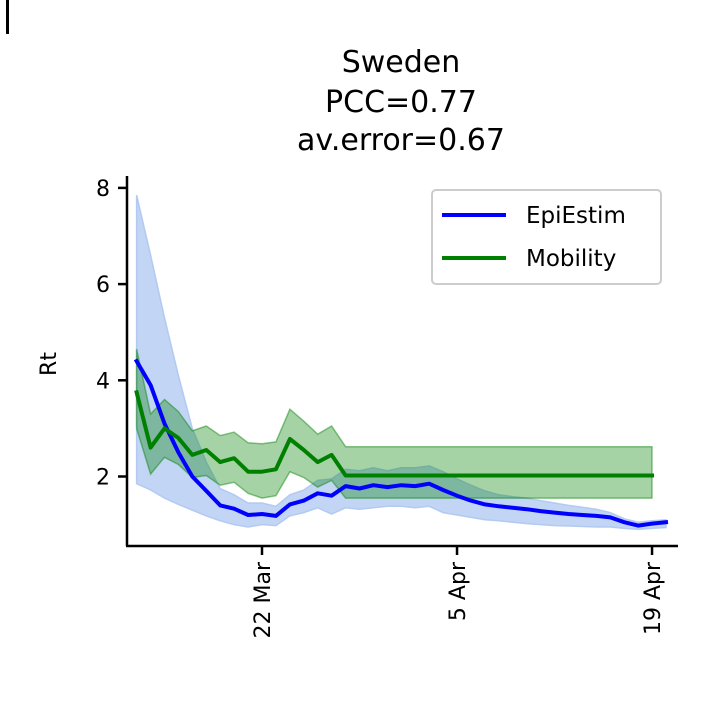 Image resolution: width=708 pixels, height=708 pixels. What do you see at coordinates (394, 433) in the screenshot?
I see `line-mobility` at bounding box center [394, 433].